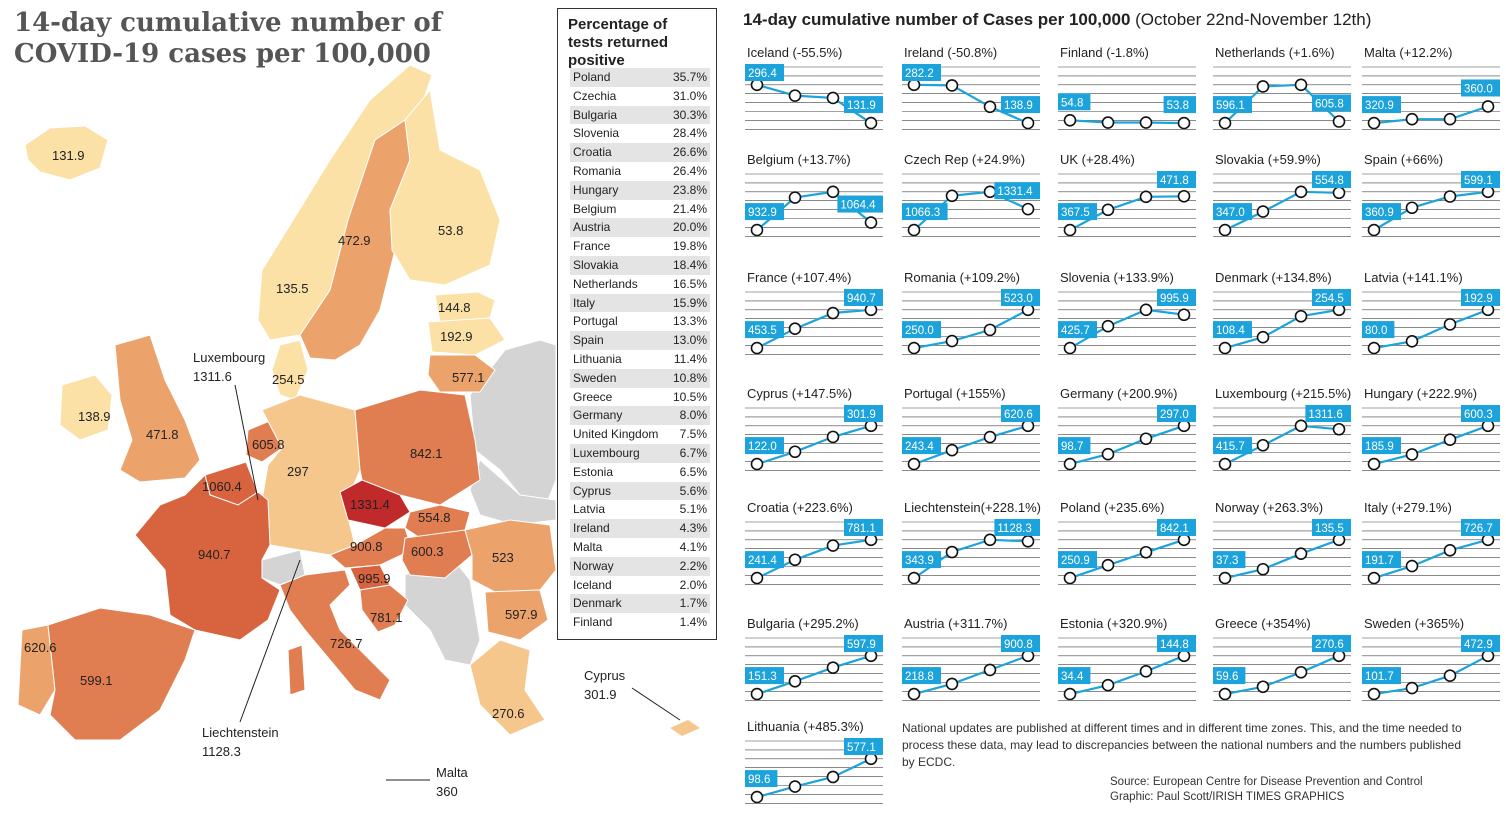 The image size is (1506, 819). What do you see at coordinates (516, 615) in the screenshot?
I see `country-bulgaria` at bounding box center [516, 615].